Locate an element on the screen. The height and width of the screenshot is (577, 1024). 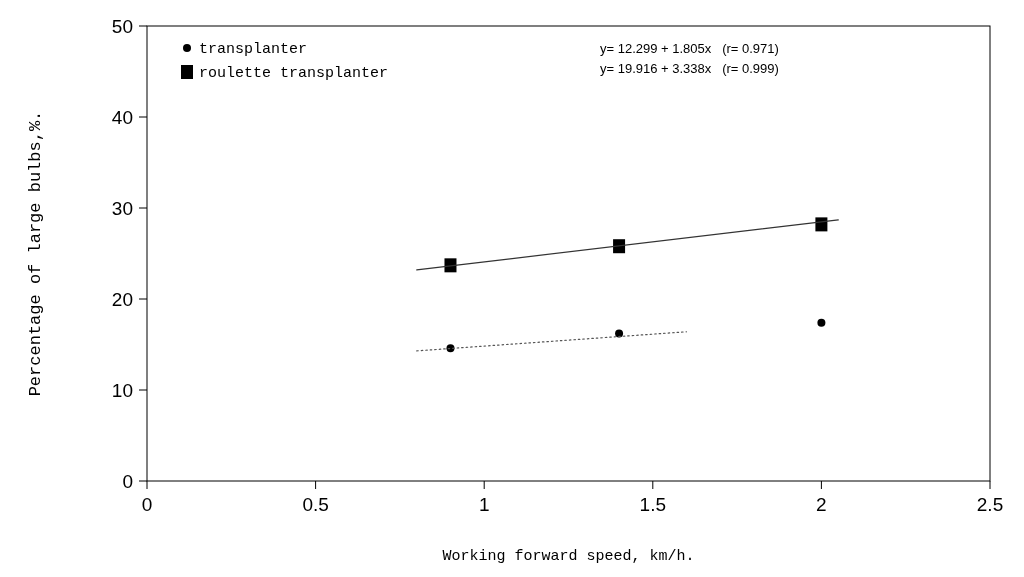
x-tick-label: 2 is located at coordinates (821, 504).